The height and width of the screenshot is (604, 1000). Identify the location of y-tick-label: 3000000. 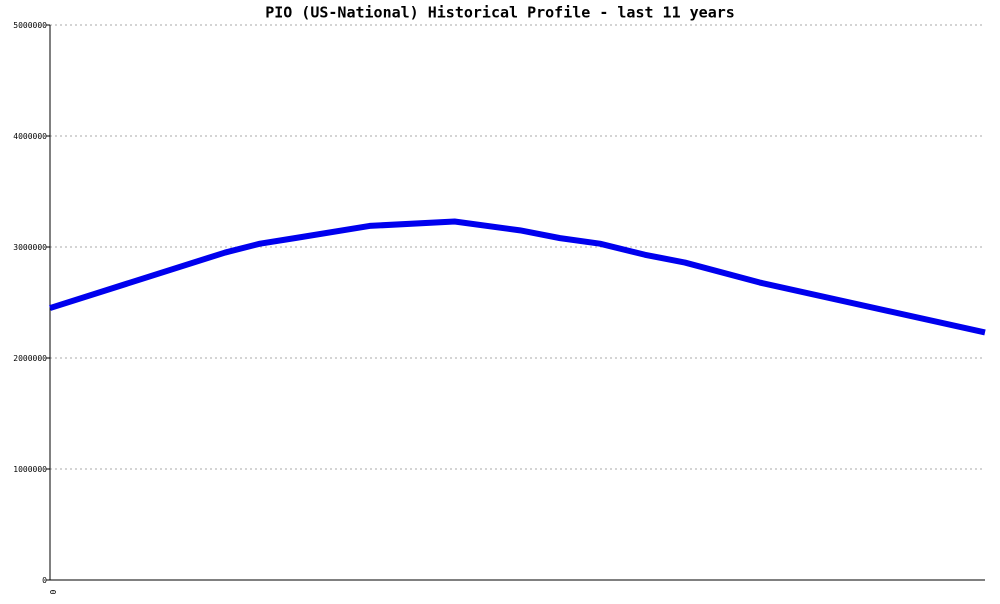
(30, 247).